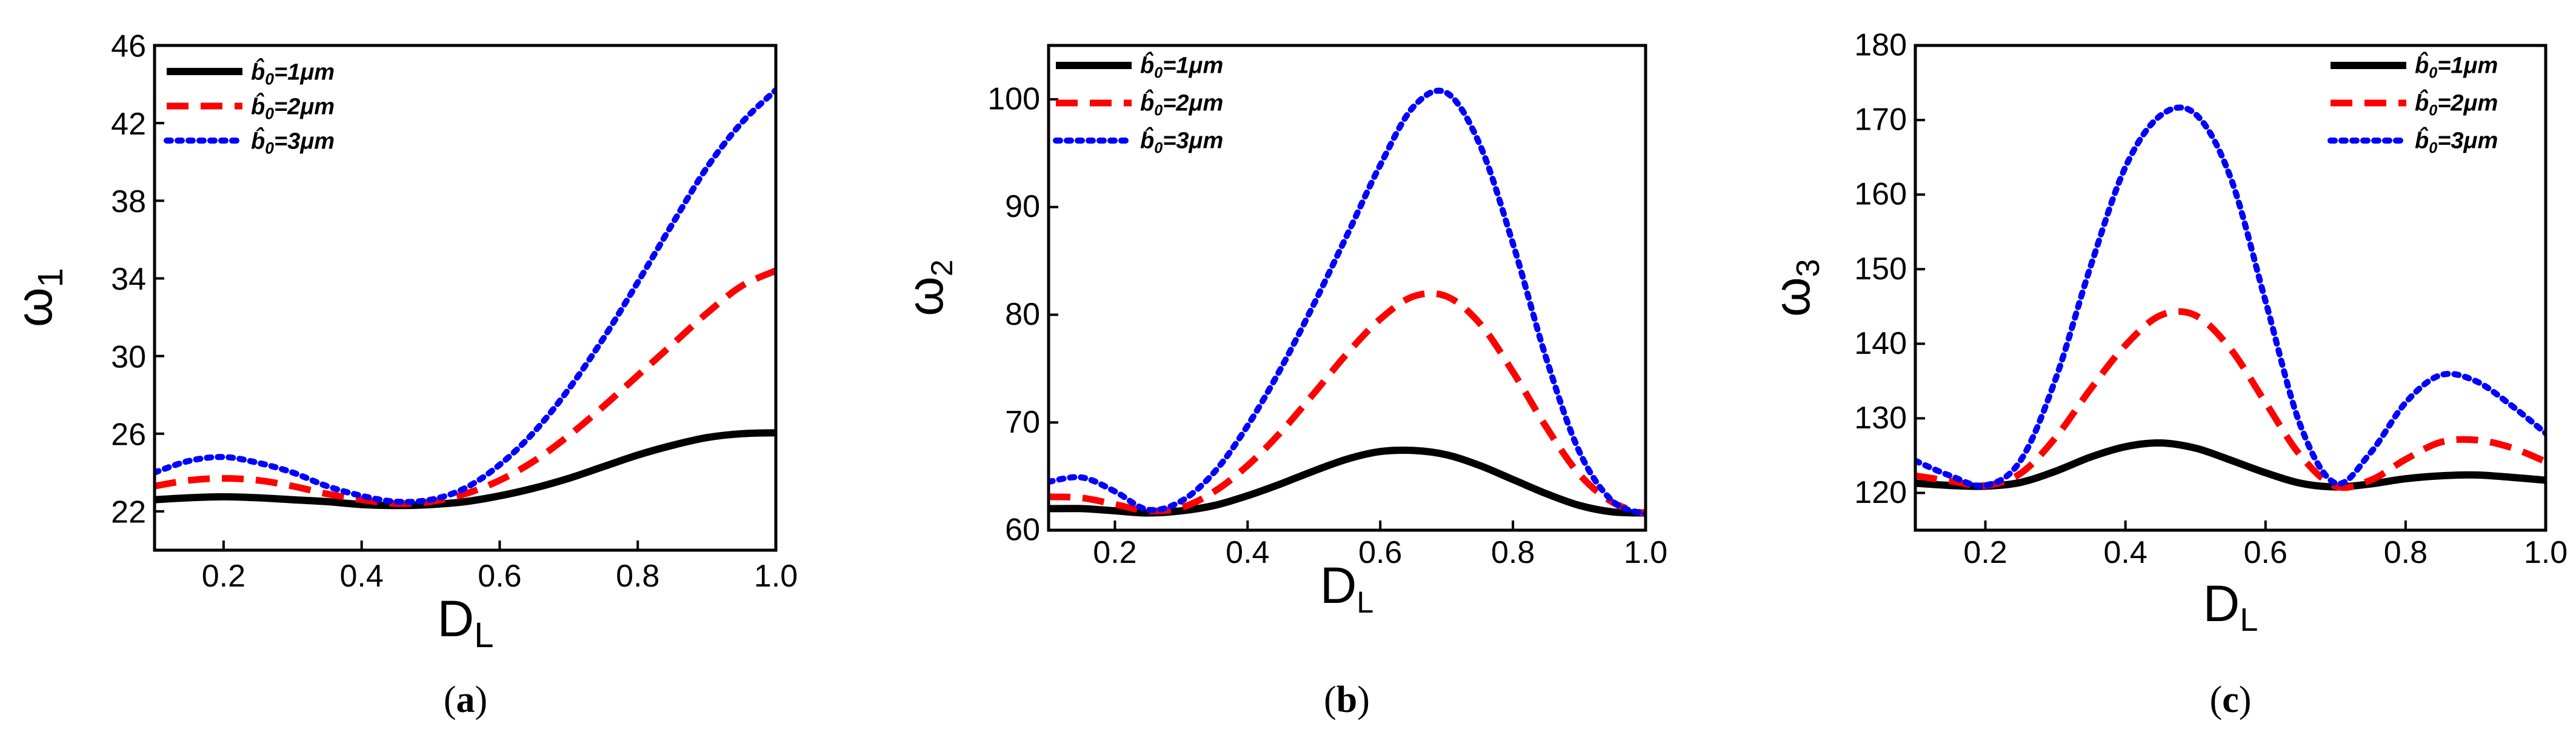 This screenshot has height=735, width=2576. What do you see at coordinates (1881, 195) in the screenshot?
I see `y-tick-label: 160` at bounding box center [1881, 195].